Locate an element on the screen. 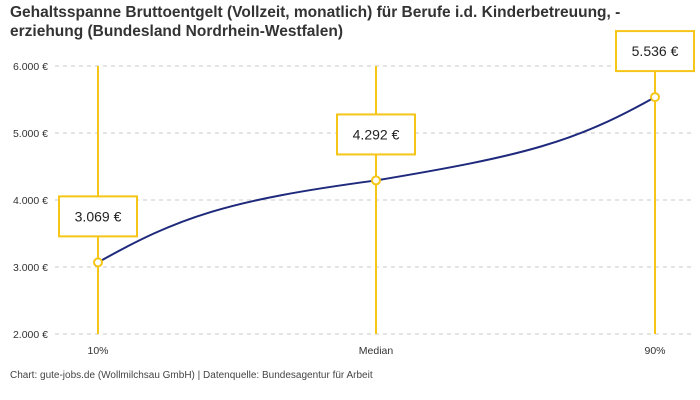 The image size is (700, 400). x-tick-label: Median is located at coordinates (376, 351).